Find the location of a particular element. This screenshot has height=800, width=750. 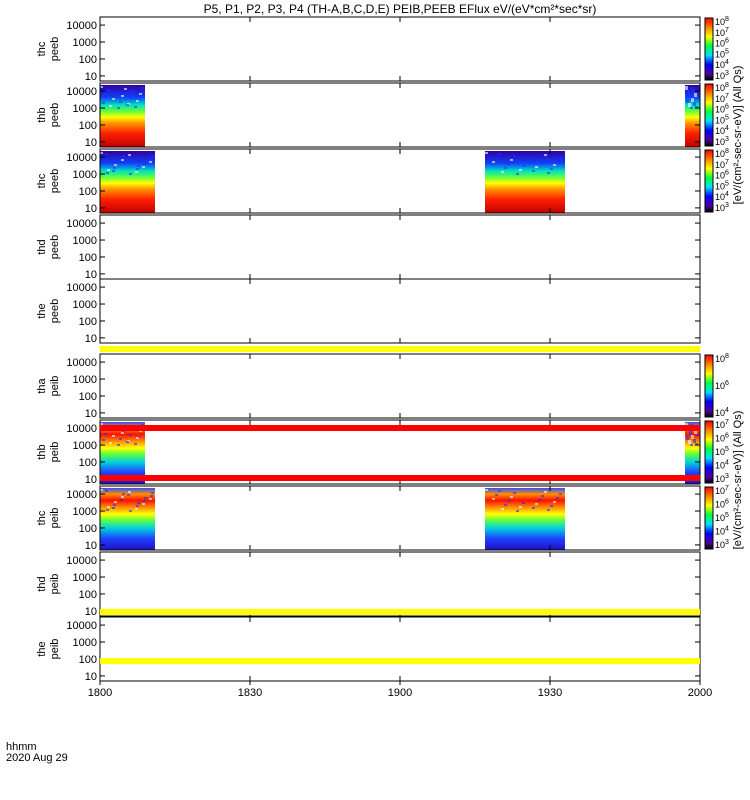

colorbar-label-electron: [eV/(cm²-sec-sr-eV)] (All Qs) is located at coordinates (738, 135).